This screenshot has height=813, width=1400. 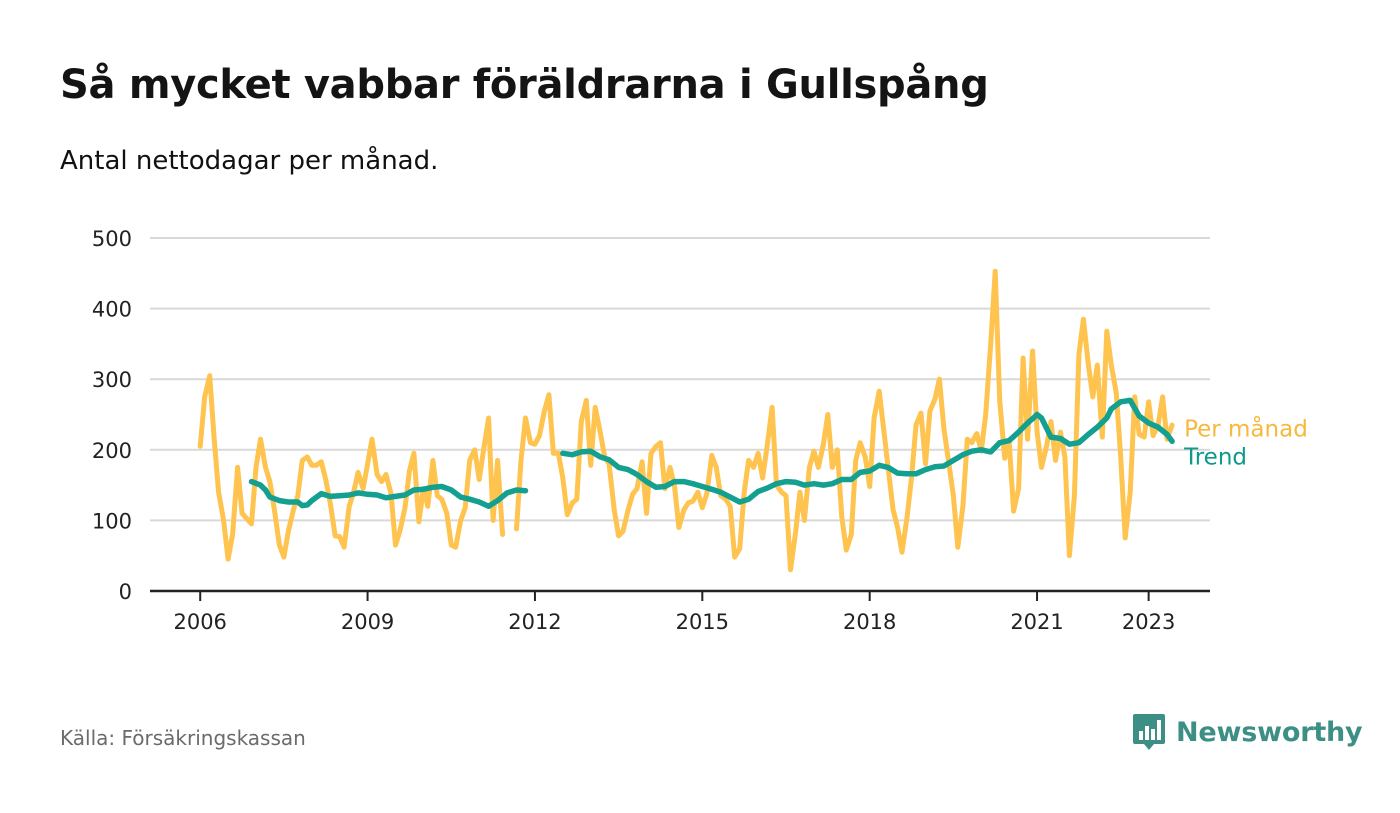 I want to click on chart-subtitle: Antal nettodagar per månad., so click(x=249, y=161).